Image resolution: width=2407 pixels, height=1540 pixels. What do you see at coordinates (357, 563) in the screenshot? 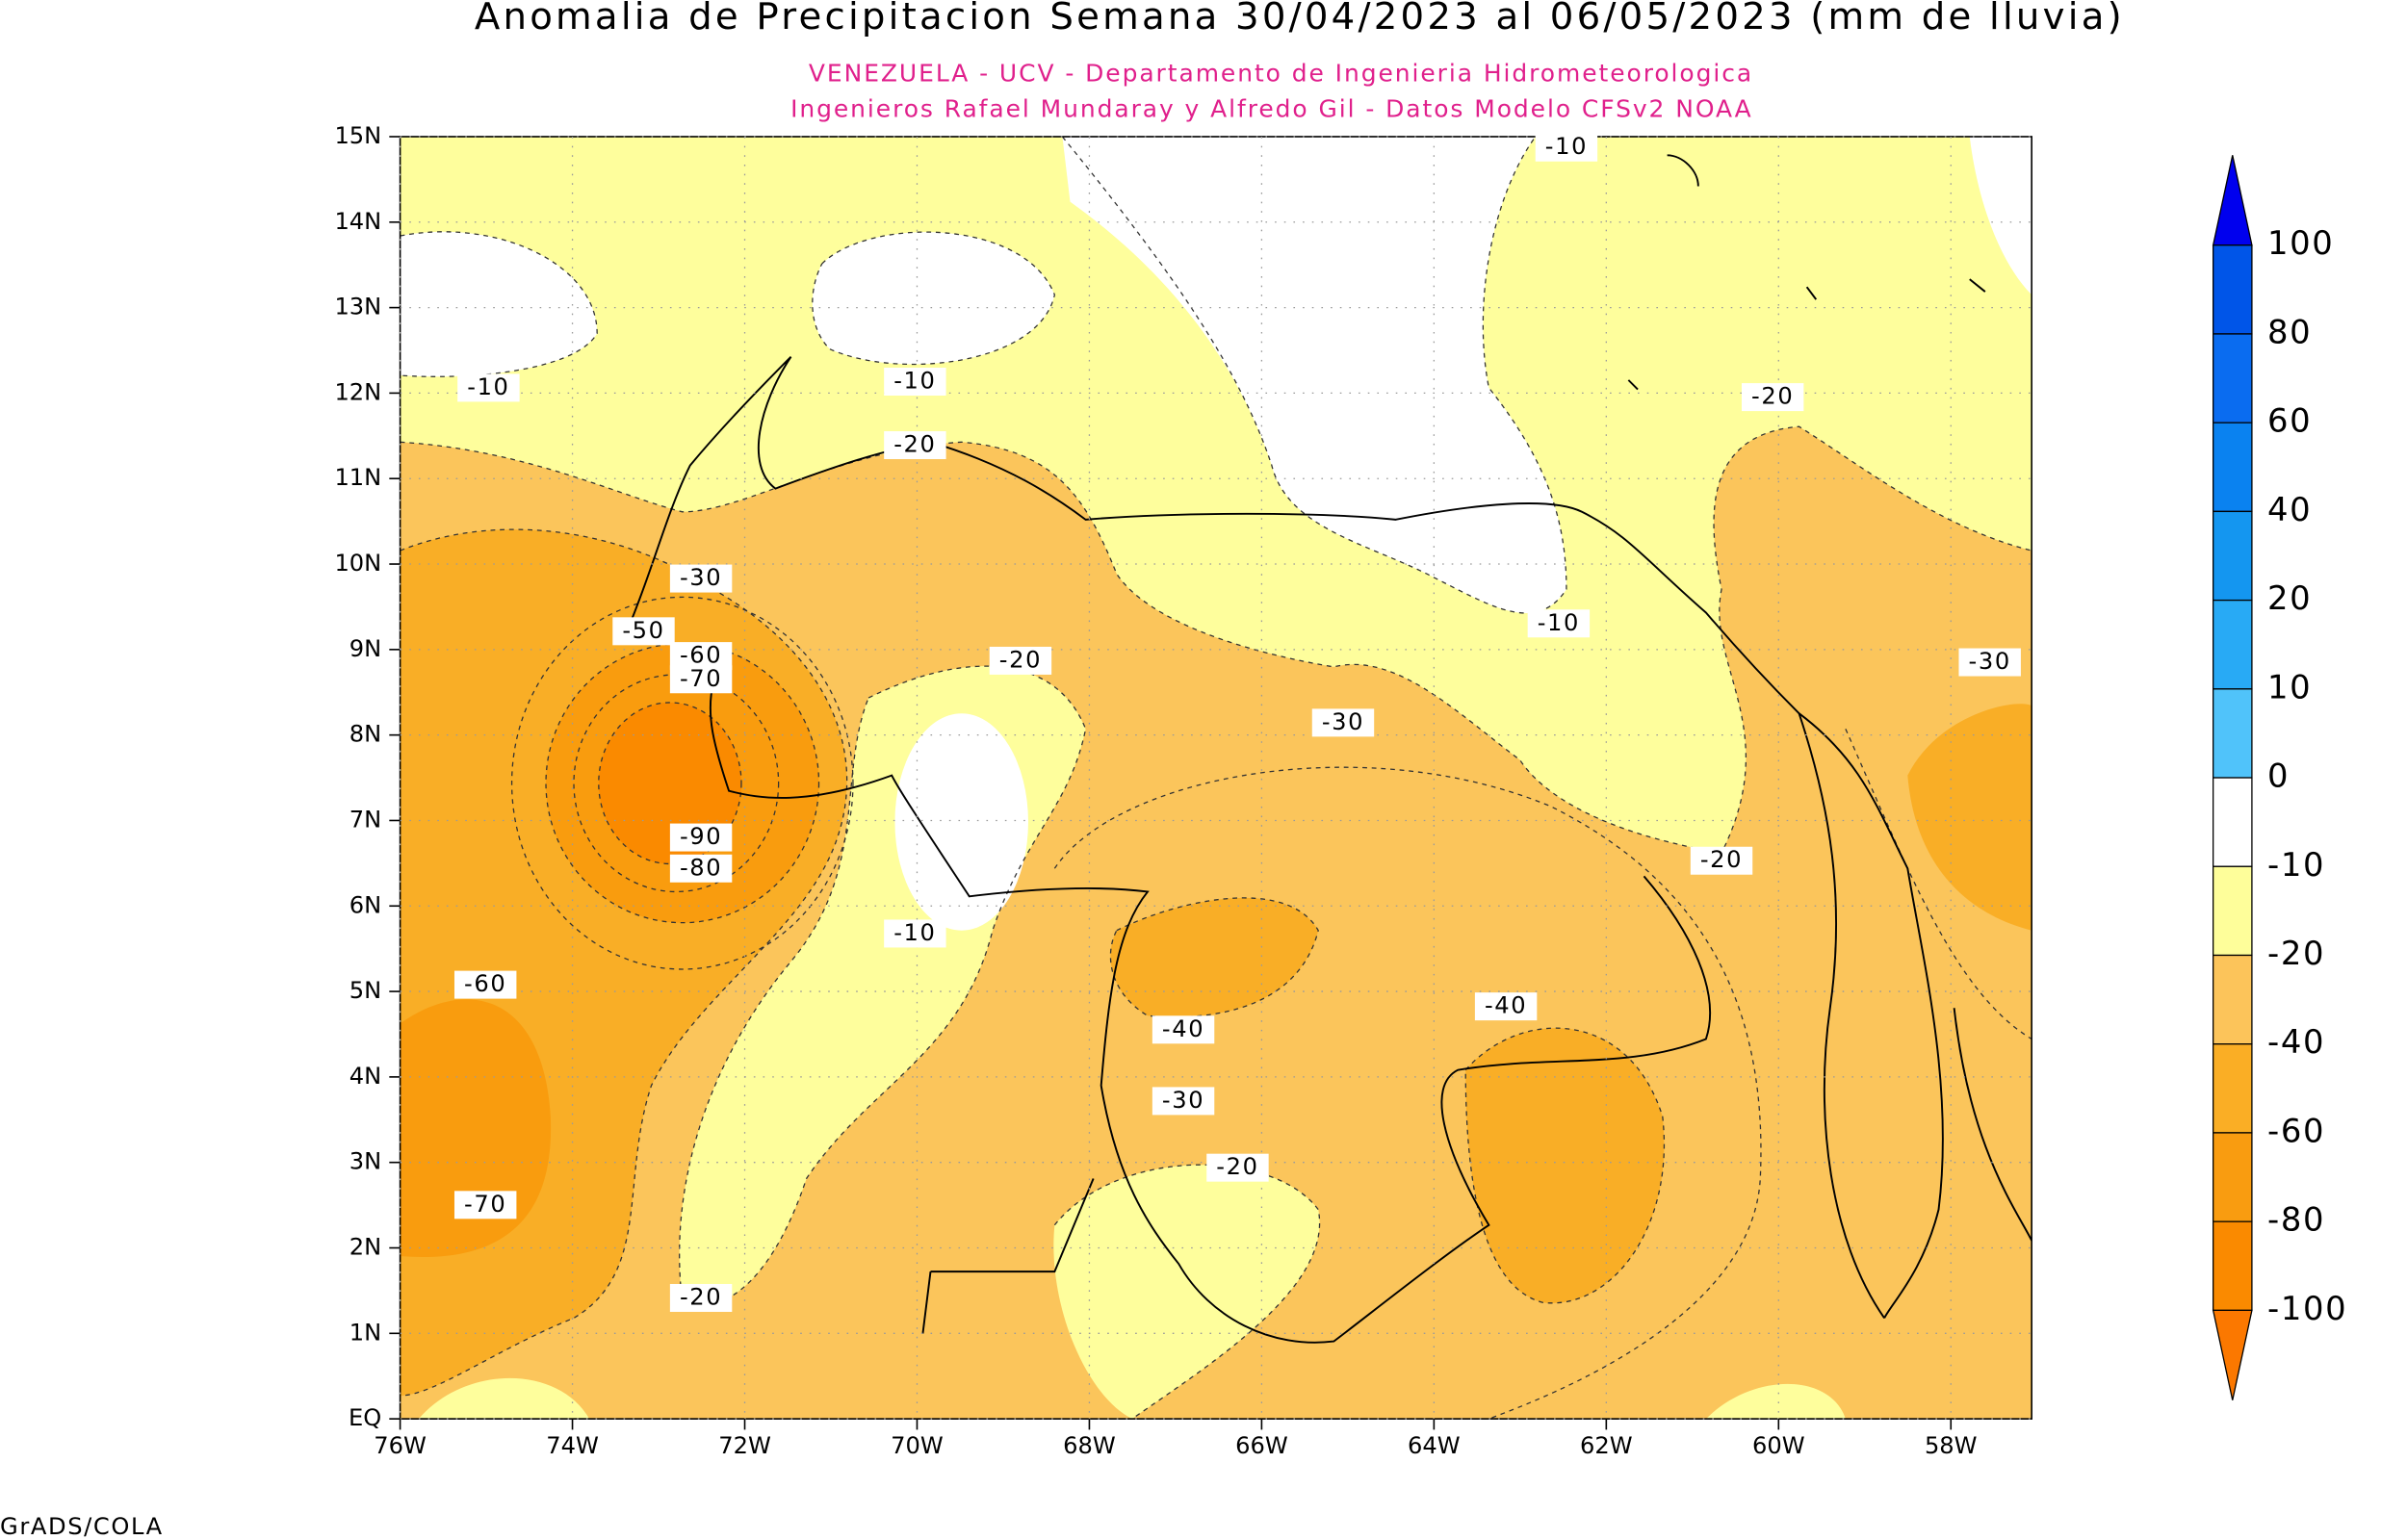
I see `lat-label: 10N` at bounding box center [357, 563].